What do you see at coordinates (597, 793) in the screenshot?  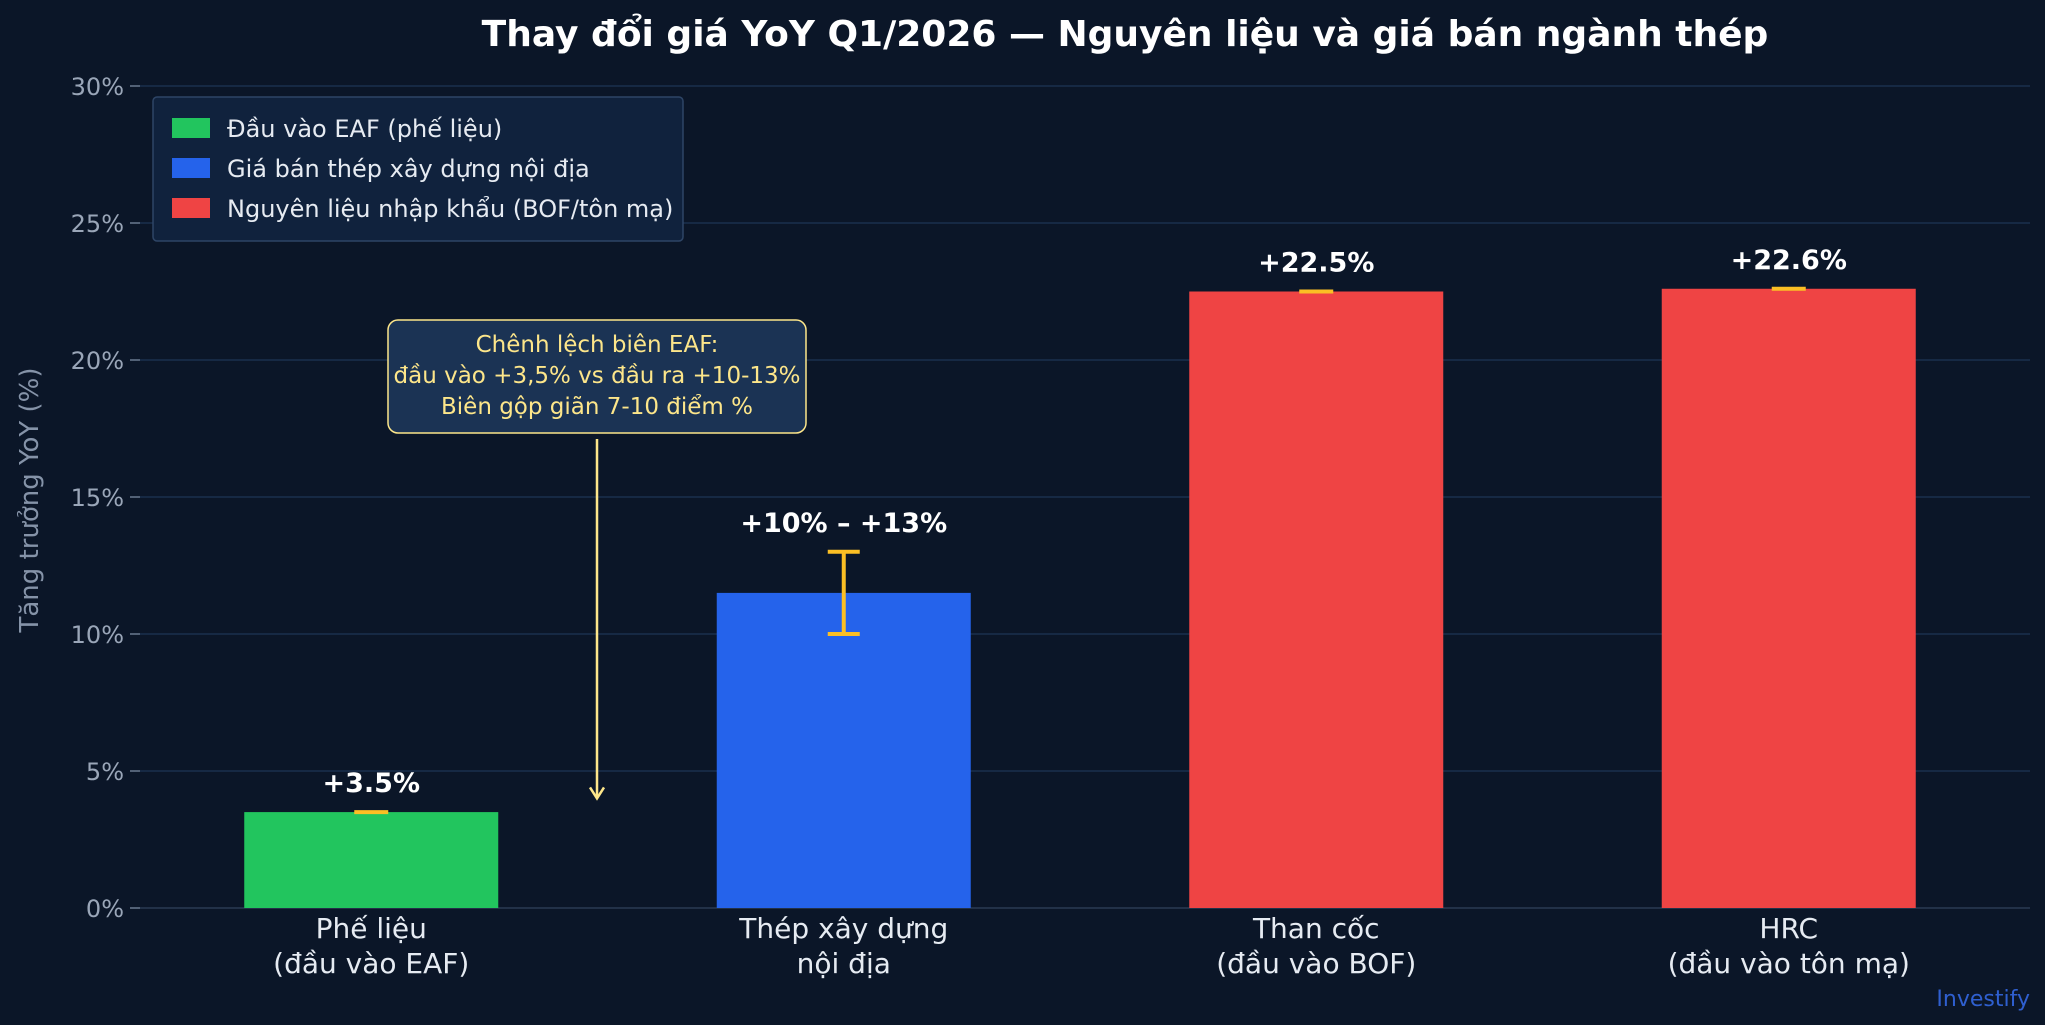 I see `annotation-arrow-head` at bounding box center [597, 793].